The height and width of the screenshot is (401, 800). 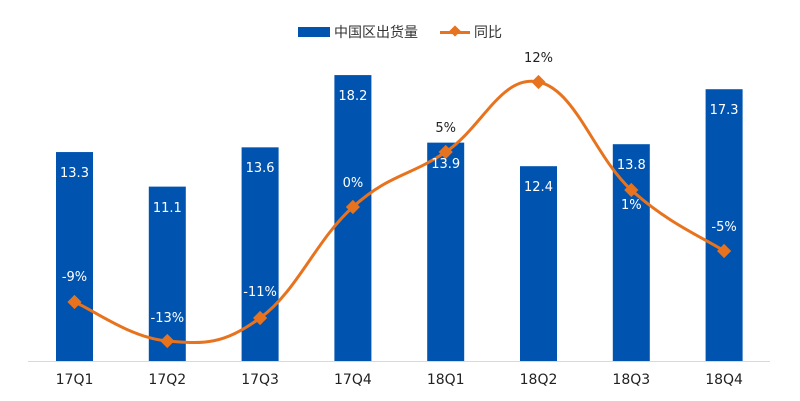 What do you see at coordinates (260, 169) in the screenshot?
I see `bar-value-label: 13.6` at bounding box center [260, 169].